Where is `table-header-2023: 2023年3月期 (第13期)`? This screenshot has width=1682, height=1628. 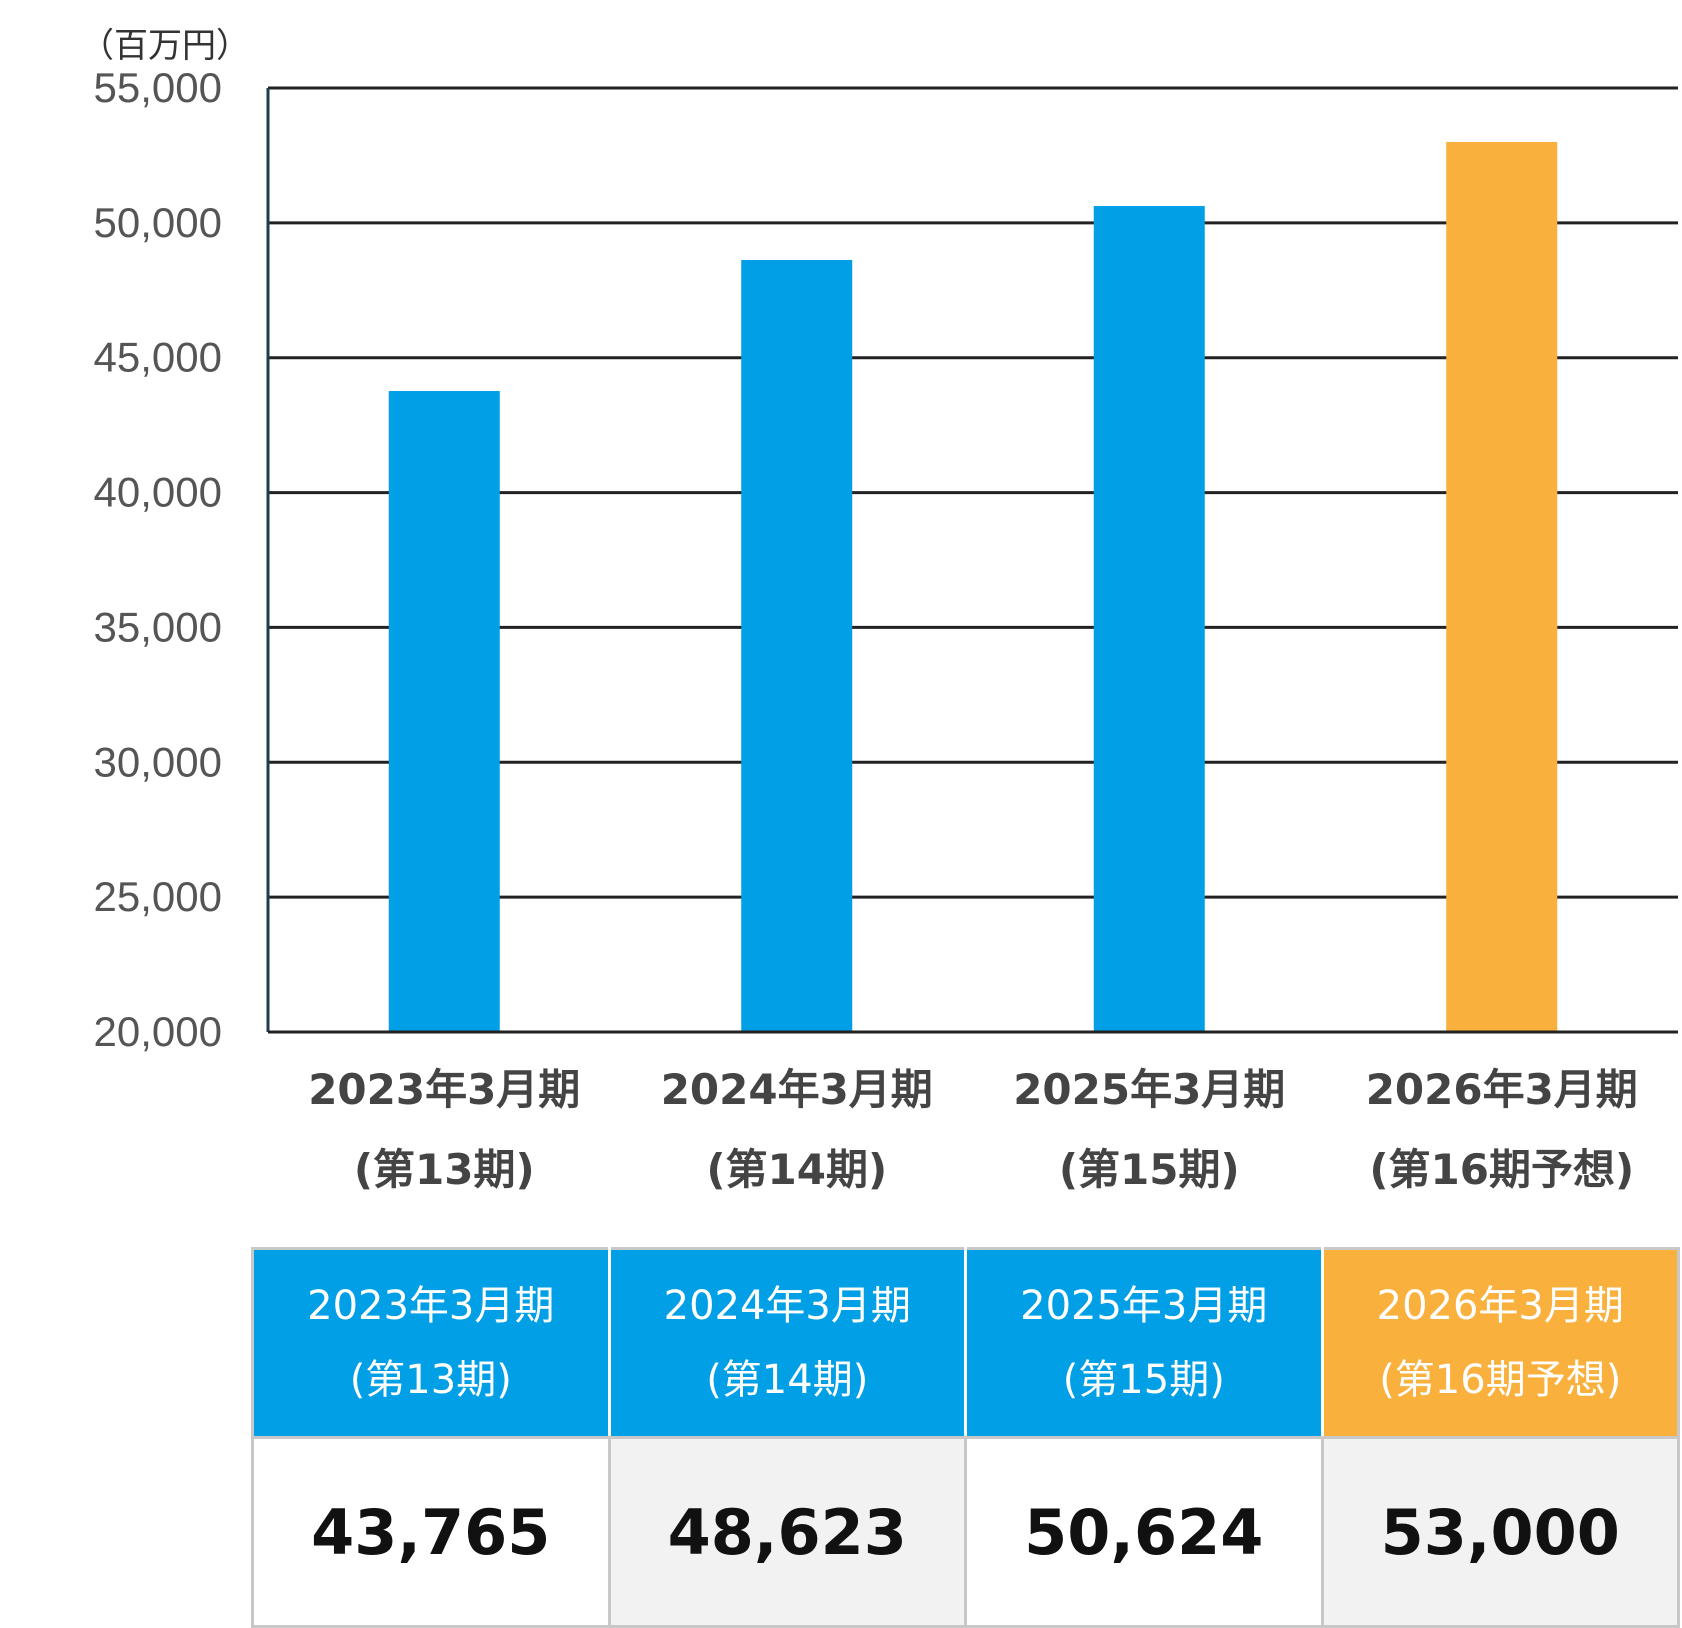 table-header-2023: 2023年3月期 (第13期) is located at coordinates (431, 1343).